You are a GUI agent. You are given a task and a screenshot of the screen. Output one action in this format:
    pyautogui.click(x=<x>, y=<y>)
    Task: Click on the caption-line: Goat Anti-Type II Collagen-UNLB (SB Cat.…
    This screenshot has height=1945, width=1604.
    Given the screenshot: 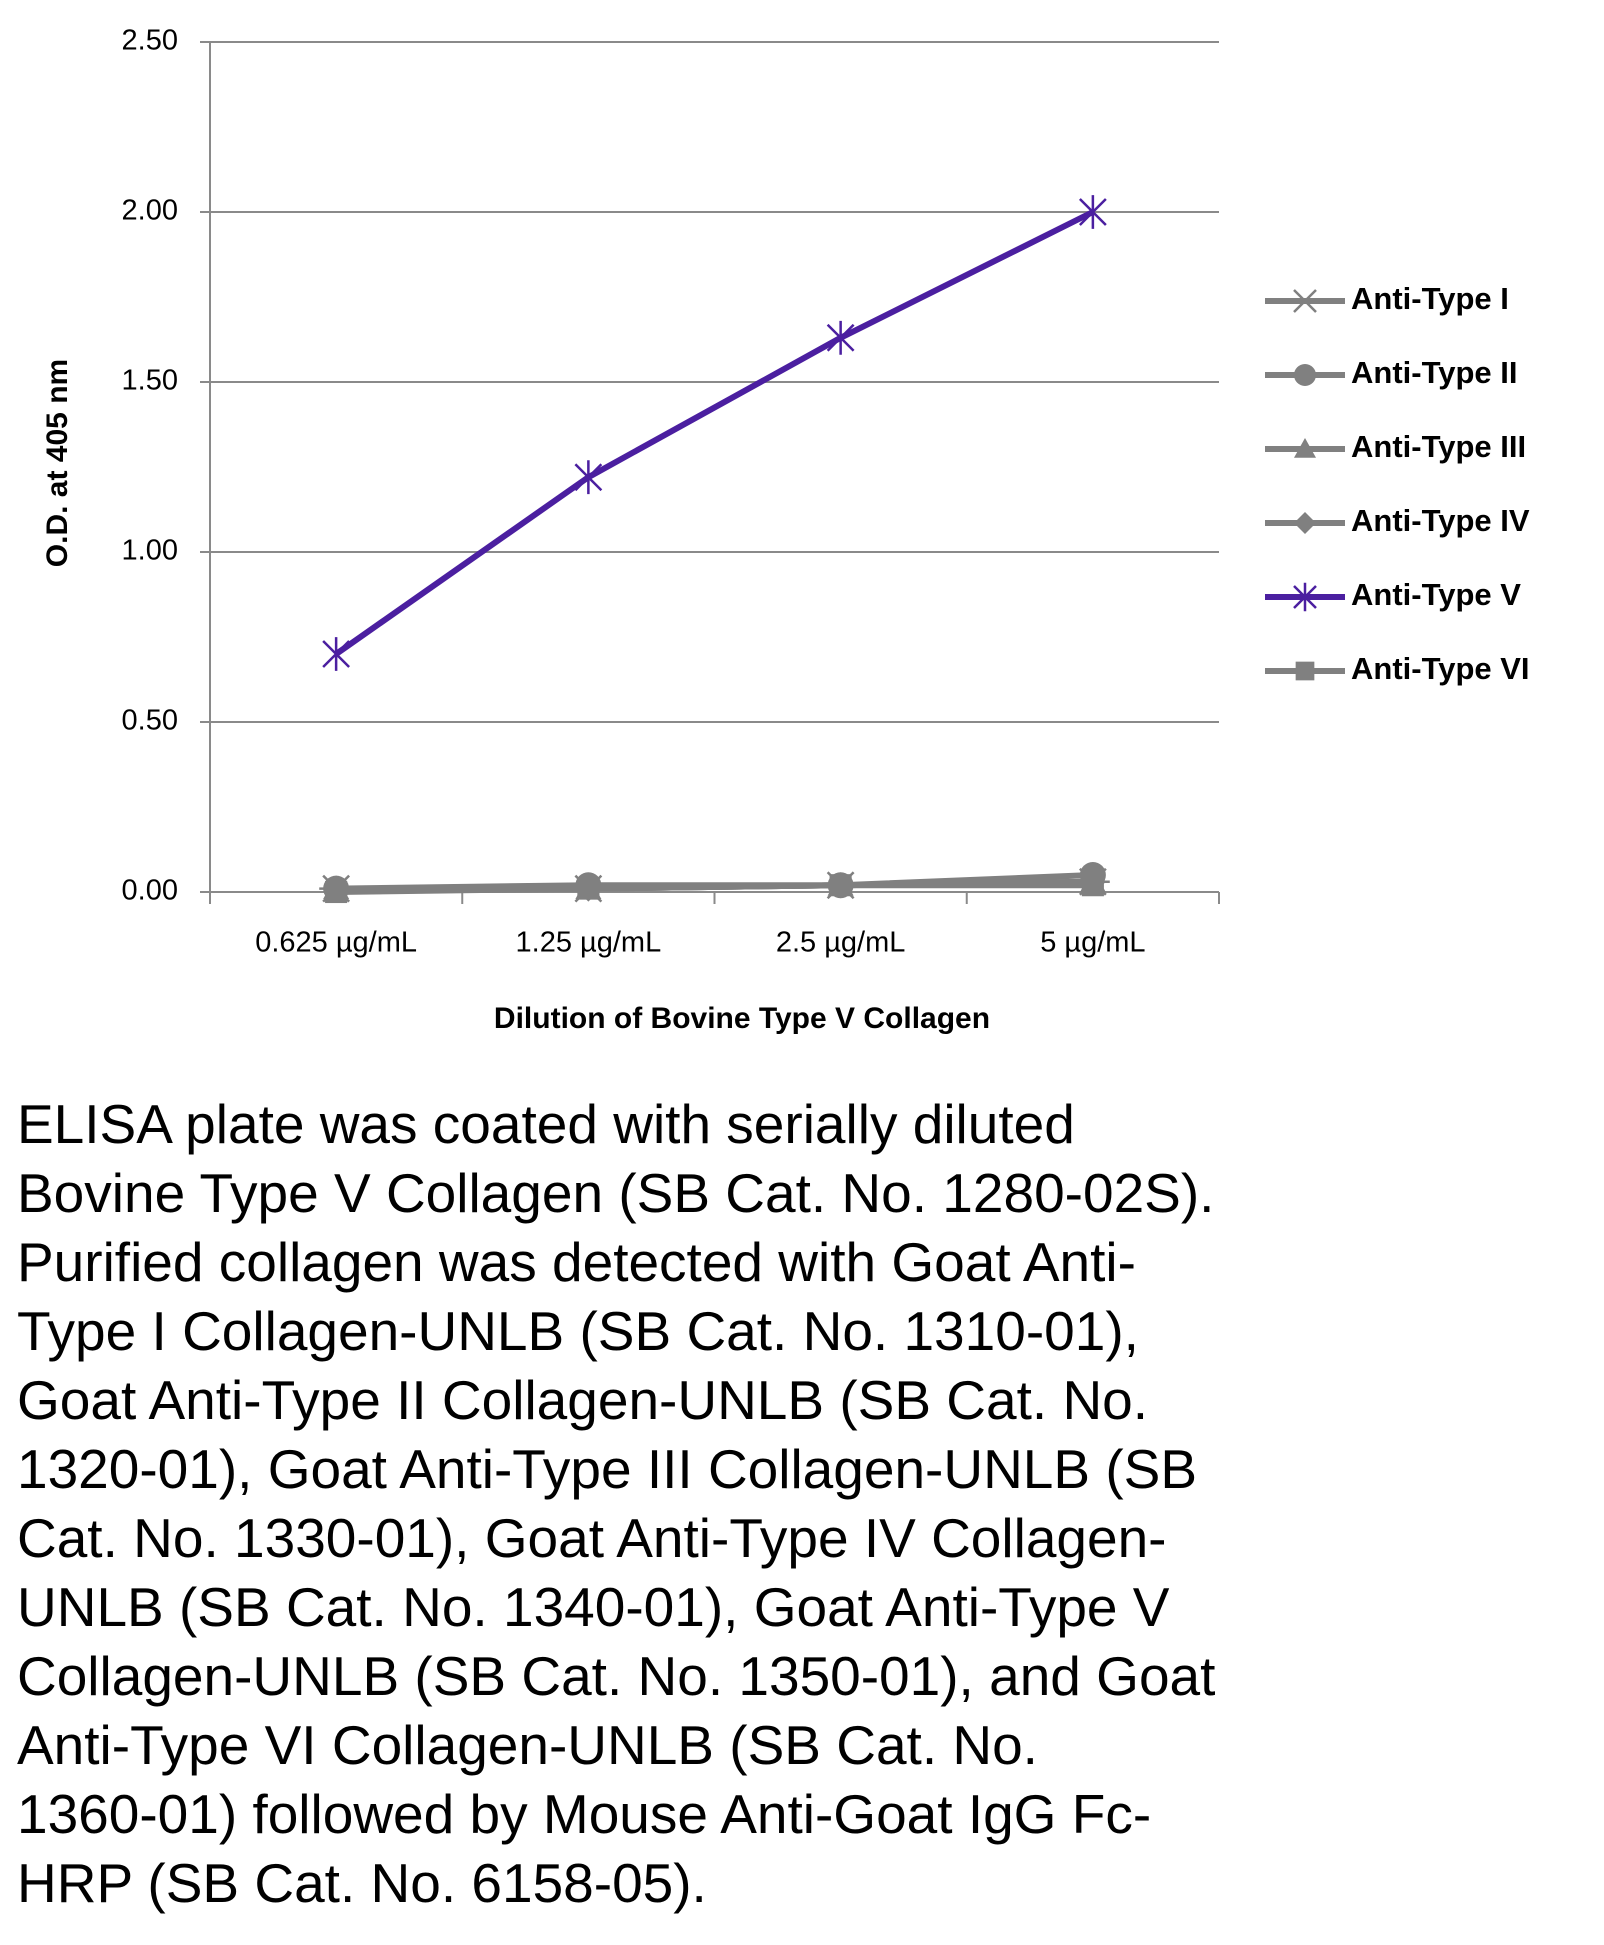 What is the action you would take?
    pyautogui.click(x=583, y=1400)
    